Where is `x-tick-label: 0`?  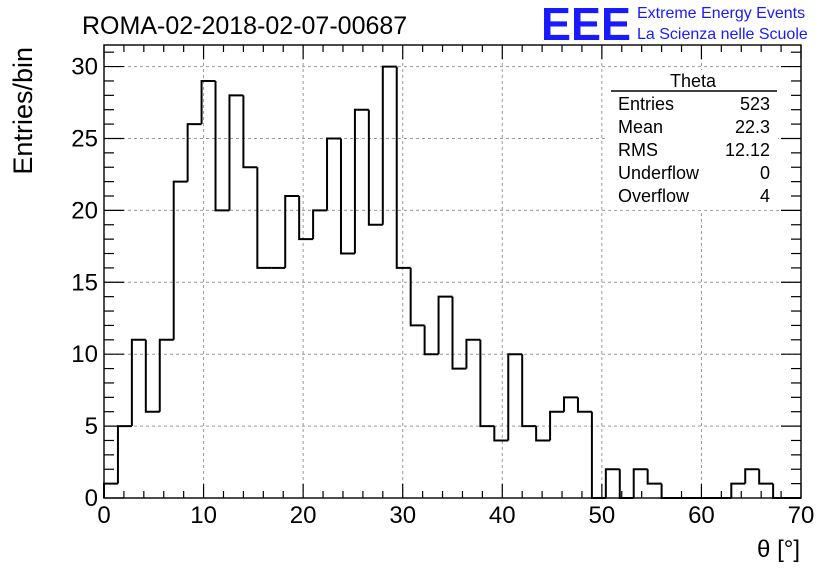 x-tick-label: 0 is located at coordinates (103, 515).